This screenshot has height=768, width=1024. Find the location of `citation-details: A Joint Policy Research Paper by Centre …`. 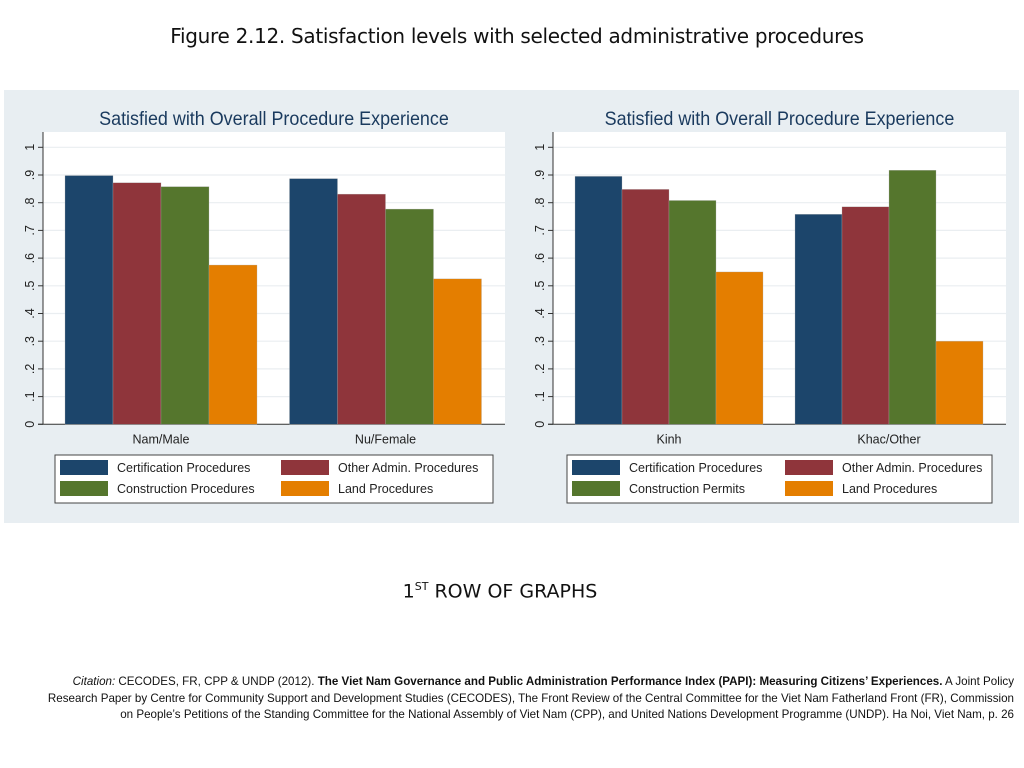

citation-details: A Joint Policy Research Paper by Centre … is located at coordinates (530, 698).